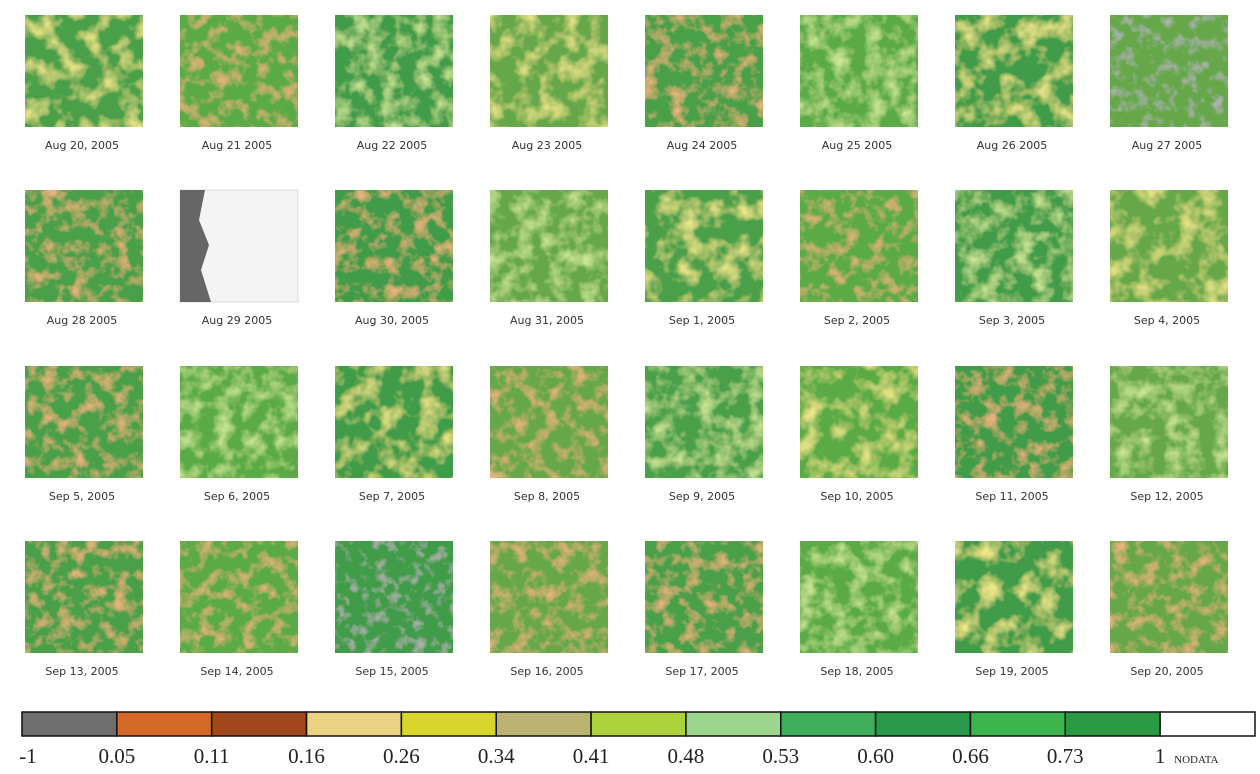 This screenshot has height=774, width=1260. I want to click on date-label: Sep 3, 2005, so click(1012, 320).